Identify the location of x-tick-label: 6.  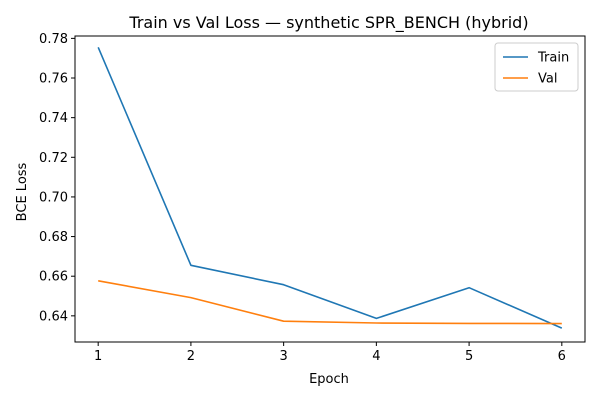
(562, 356).